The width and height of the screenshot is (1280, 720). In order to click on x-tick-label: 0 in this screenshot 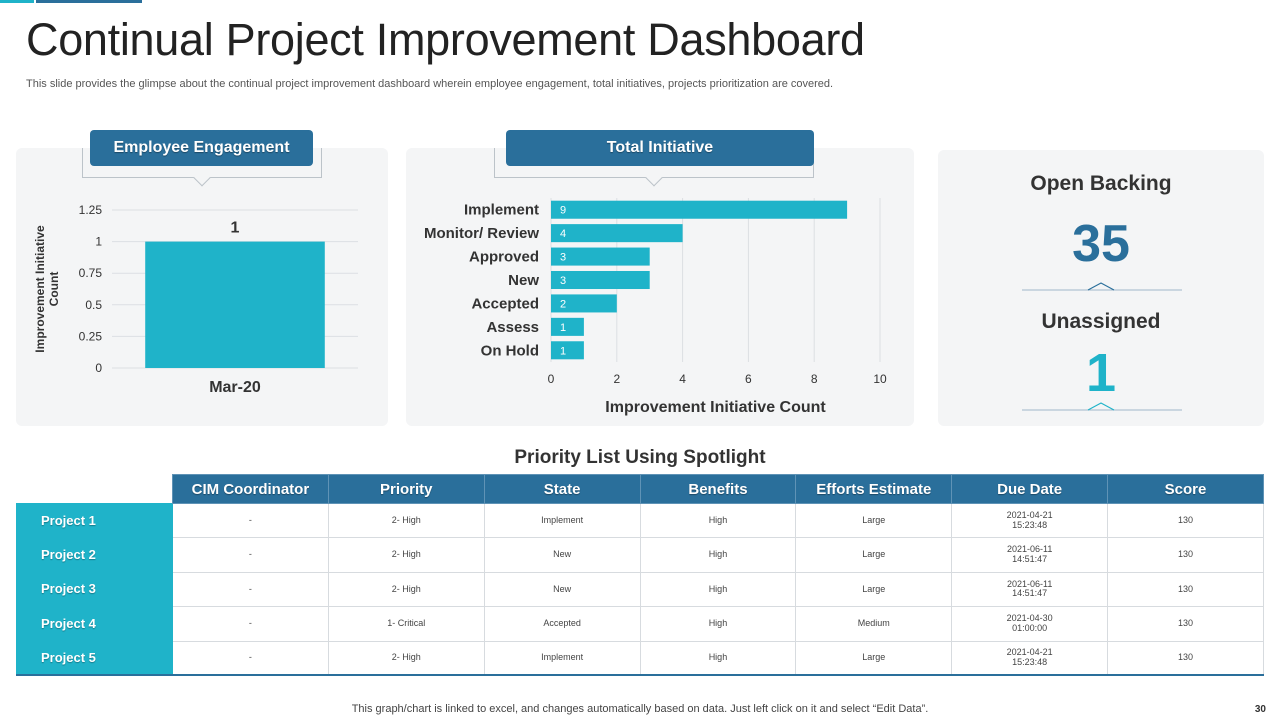, I will do `click(551, 379)`.